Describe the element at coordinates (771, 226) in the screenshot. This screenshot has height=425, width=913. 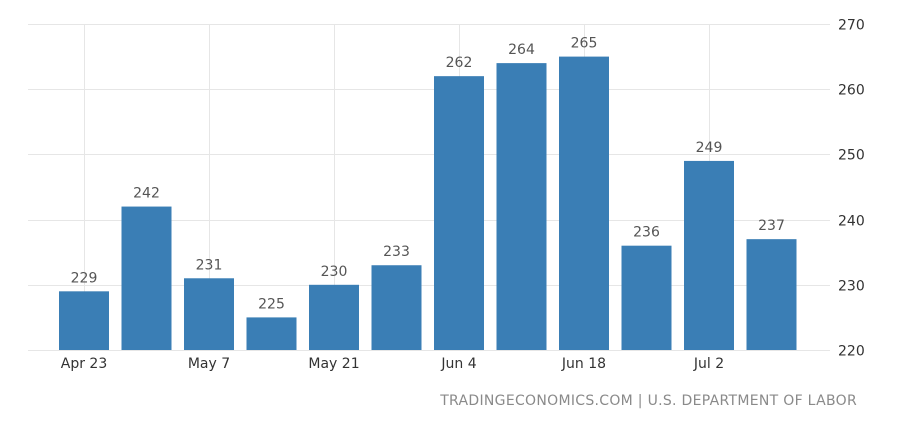
I see `data-label: 237` at that location.